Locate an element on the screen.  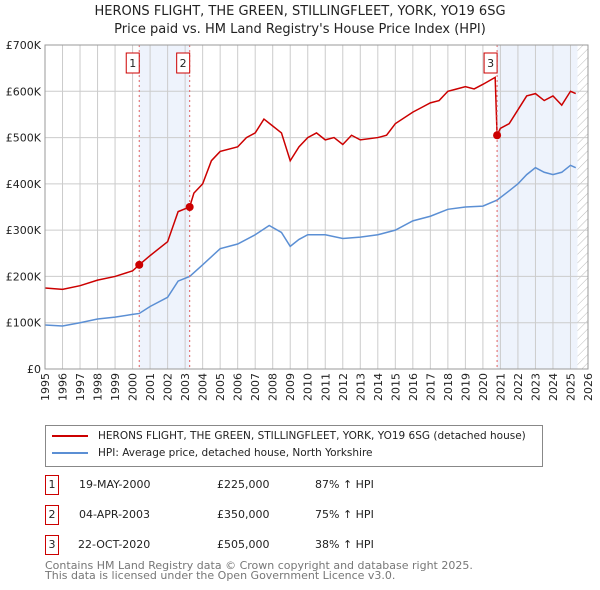
sale-row: 1 19-MAY-2000 £225,000 87% ↑ HPI is located at coordinates (322, 485).